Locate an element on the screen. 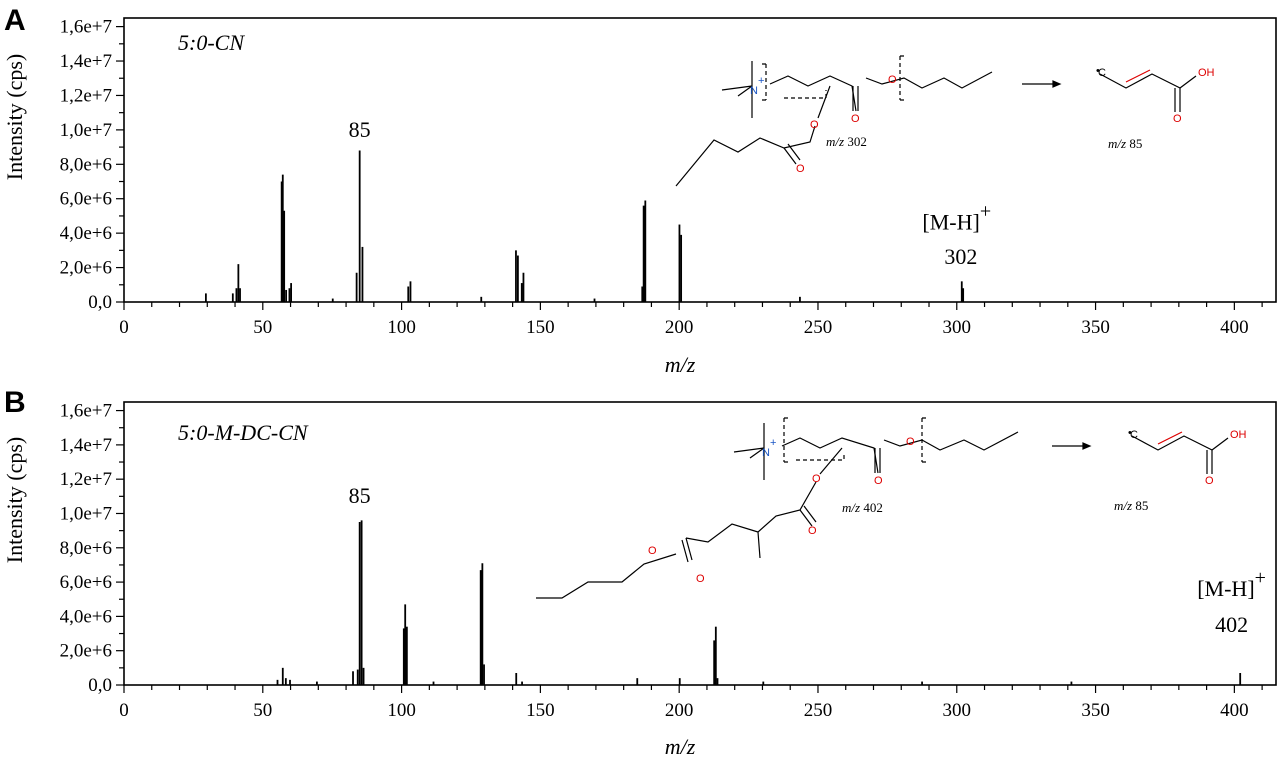 This screenshot has height=760, width=1280. annotations: 85 [M-H]+ 302 is located at coordinates (670, 193).